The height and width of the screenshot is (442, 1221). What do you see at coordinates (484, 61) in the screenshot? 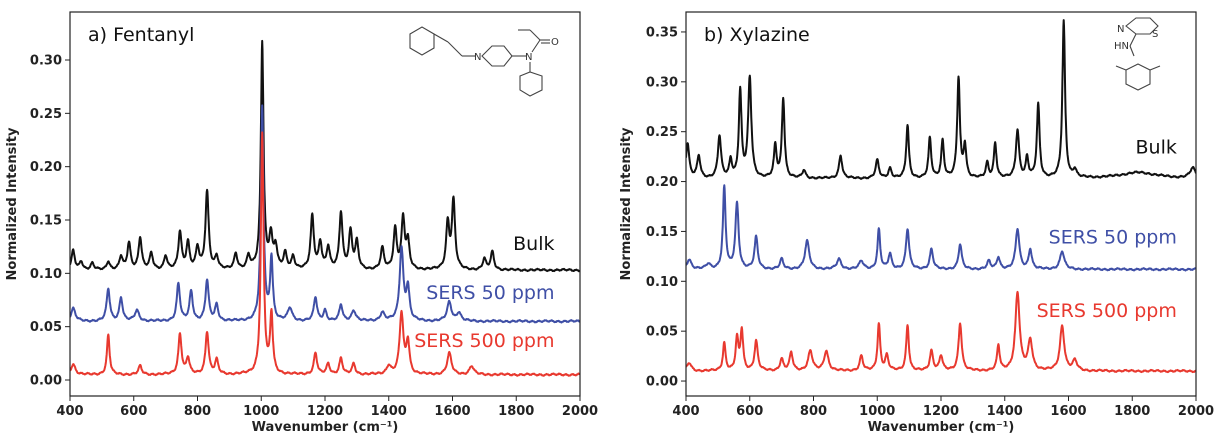
I see `fentanyl-structure-image: N N O` at bounding box center [484, 61].